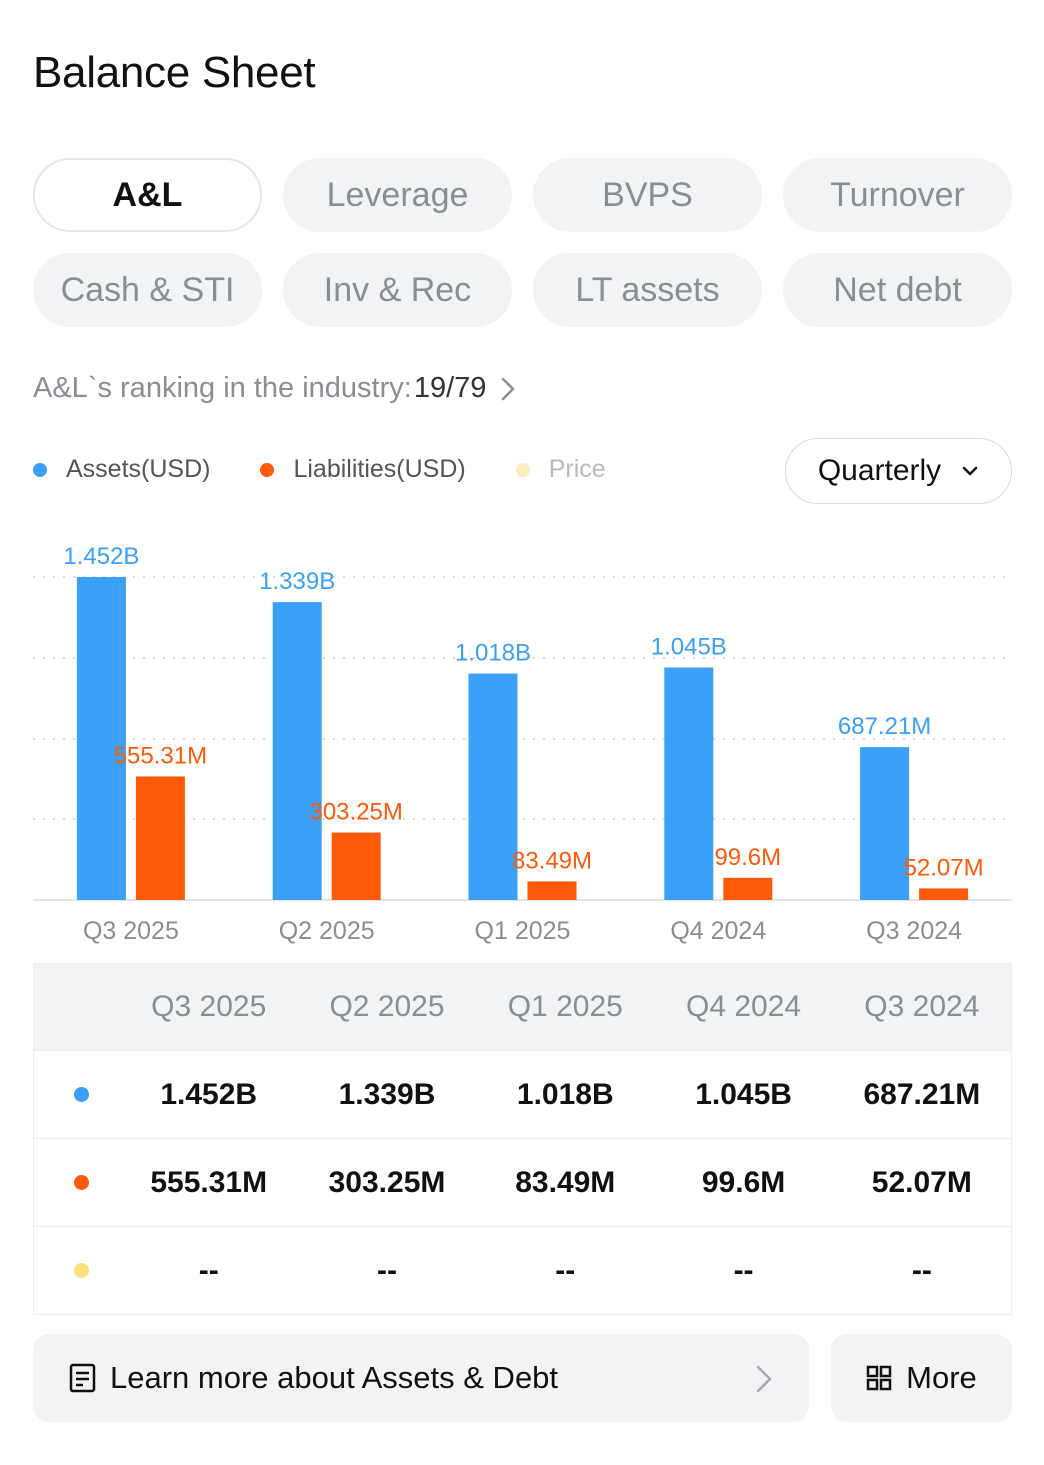 The image size is (1044, 1465). I want to click on legend-assets: Assets(USD), so click(121, 469).